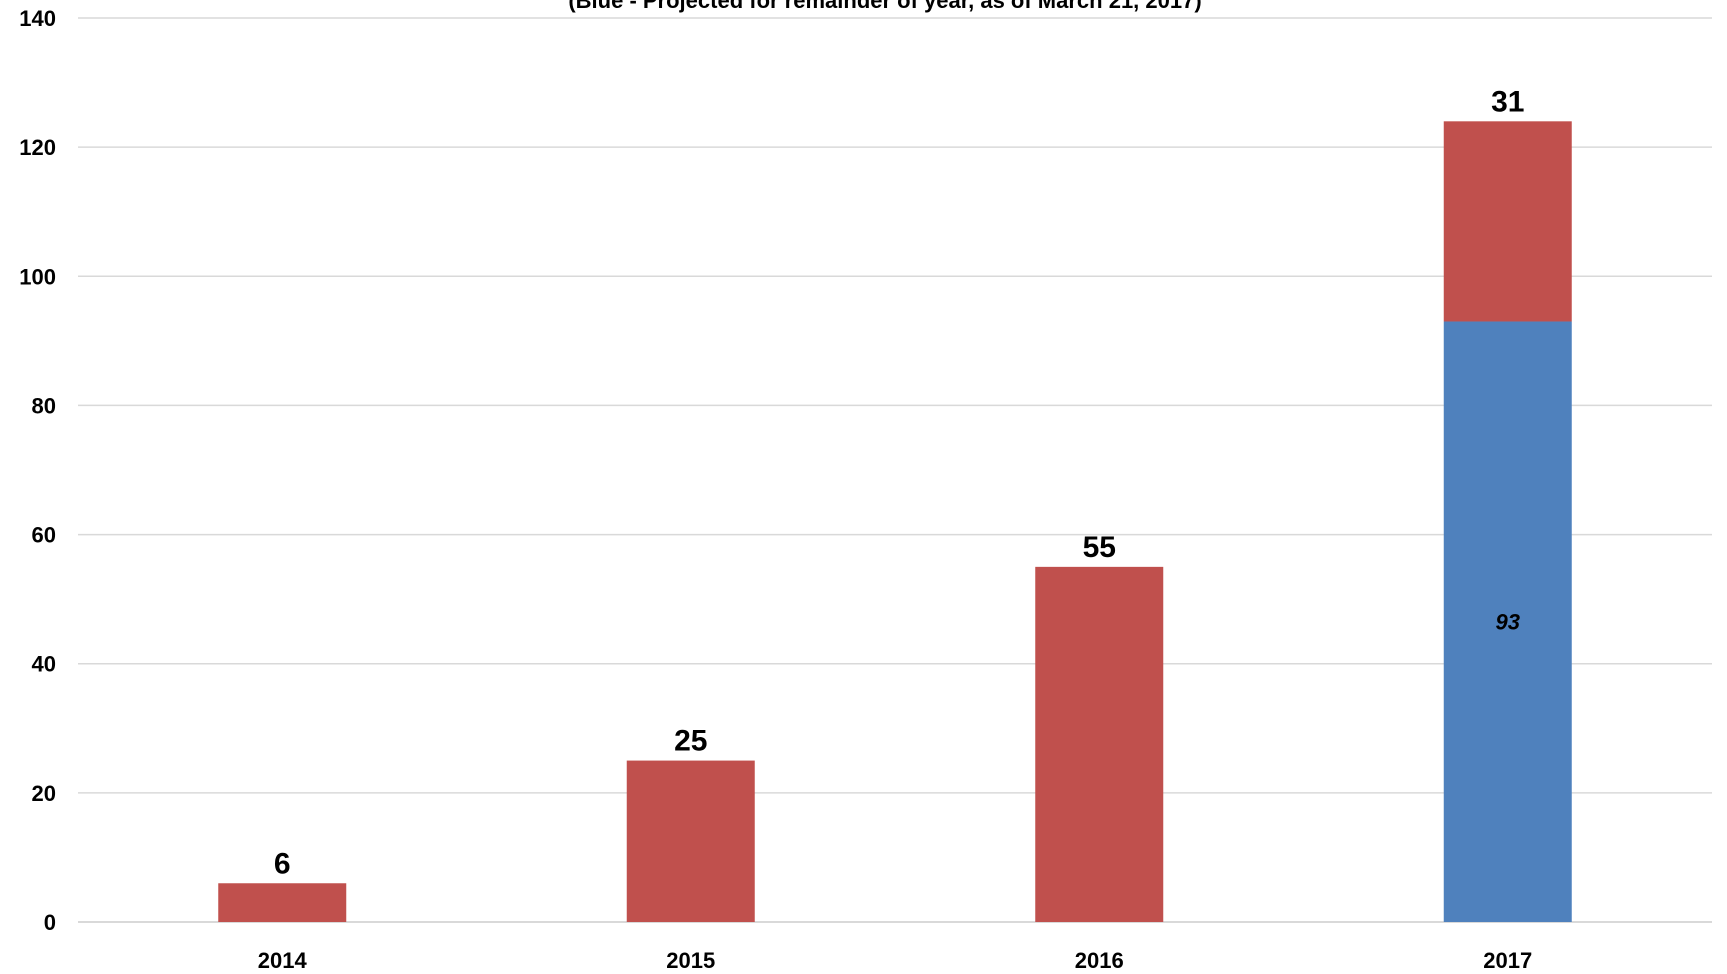 This screenshot has height=974, width=1727. Describe the element at coordinates (44, 664) in the screenshot. I see `y-tick-label: 40` at that location.